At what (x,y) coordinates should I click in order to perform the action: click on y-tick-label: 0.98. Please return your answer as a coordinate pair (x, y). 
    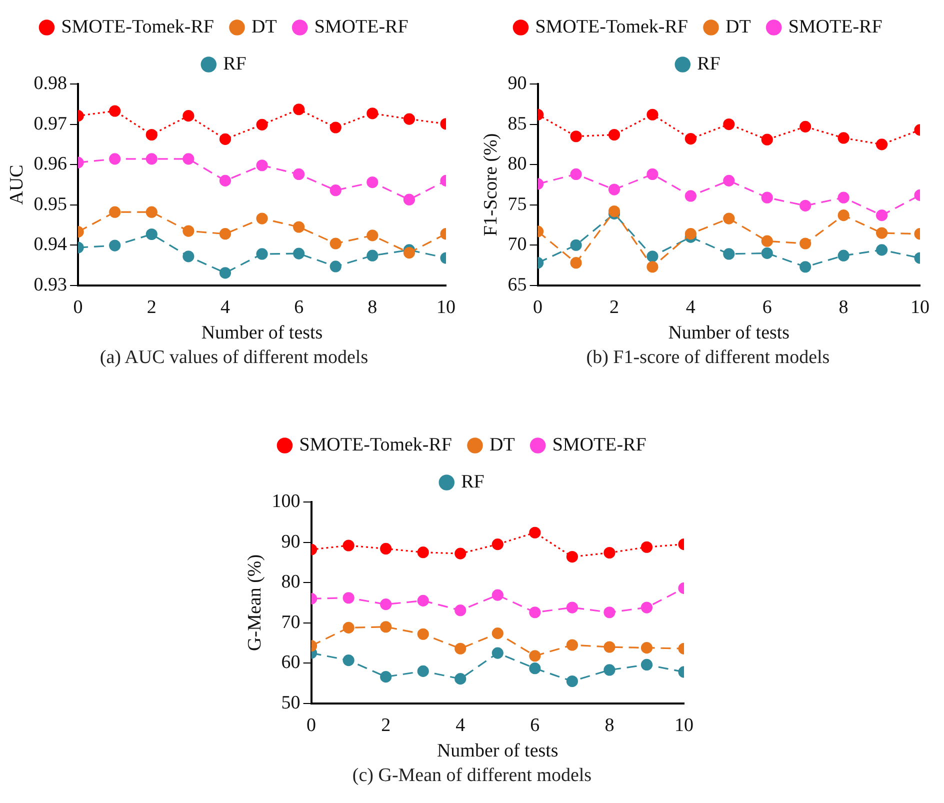
    Looking at the image, I should click on (51, 83).